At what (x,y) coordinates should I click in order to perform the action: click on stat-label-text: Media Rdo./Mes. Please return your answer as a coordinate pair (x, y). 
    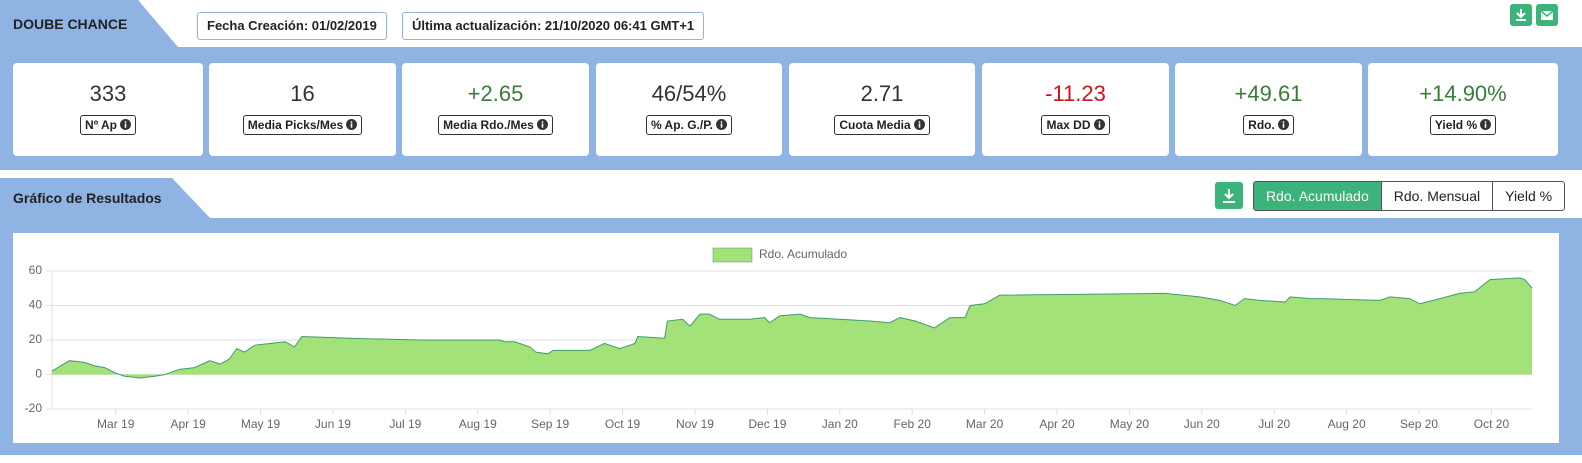
    Looking at the image, I should click on (488, 125).